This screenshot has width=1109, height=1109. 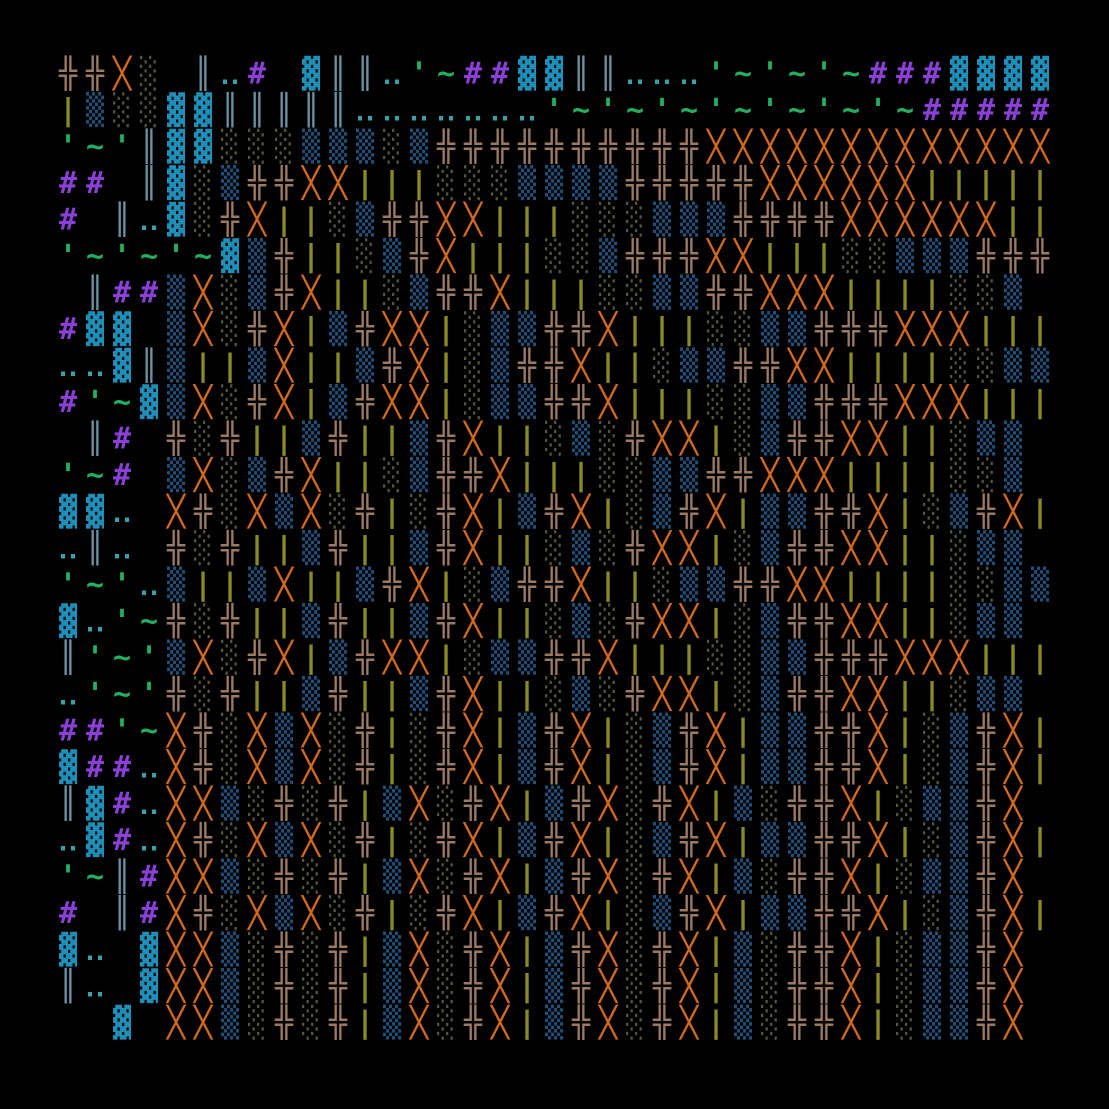 What do you see at coordinates (176, 219) in the screenshot?
I see `glyph: ▓` at bounding box center [176, 219].